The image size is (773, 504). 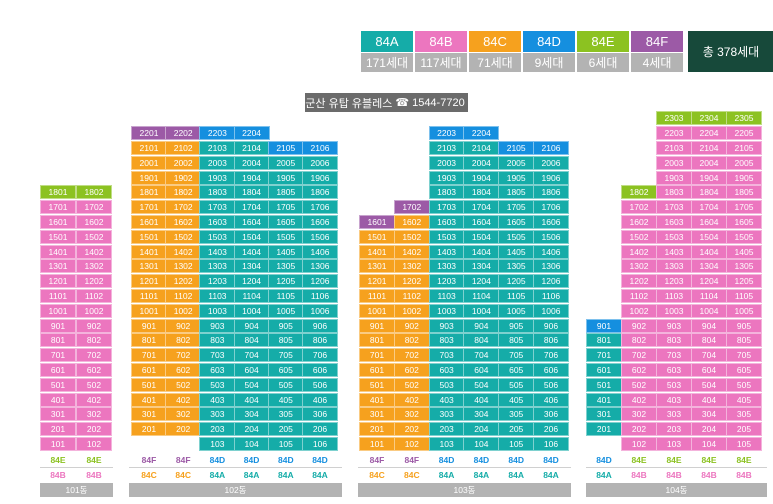 I want to click on unit-cell: 1802, so click(x=639, y=192).